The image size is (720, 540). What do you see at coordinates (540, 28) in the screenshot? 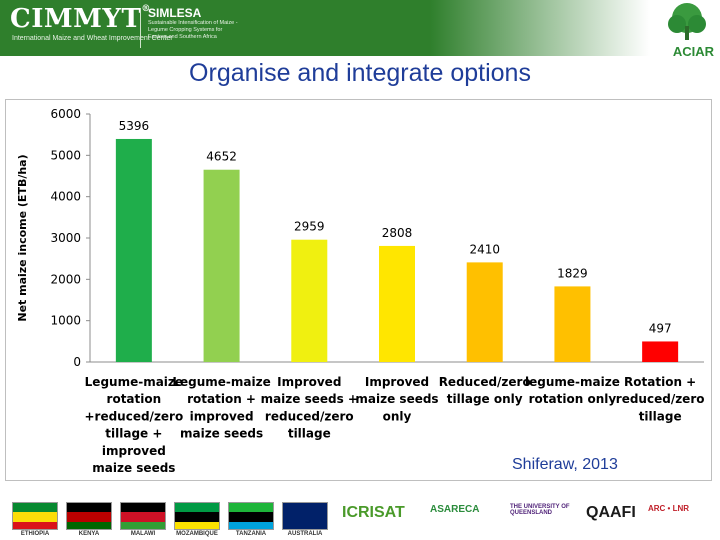
I see `header-banner-fade` at bounding box center [540, 28].